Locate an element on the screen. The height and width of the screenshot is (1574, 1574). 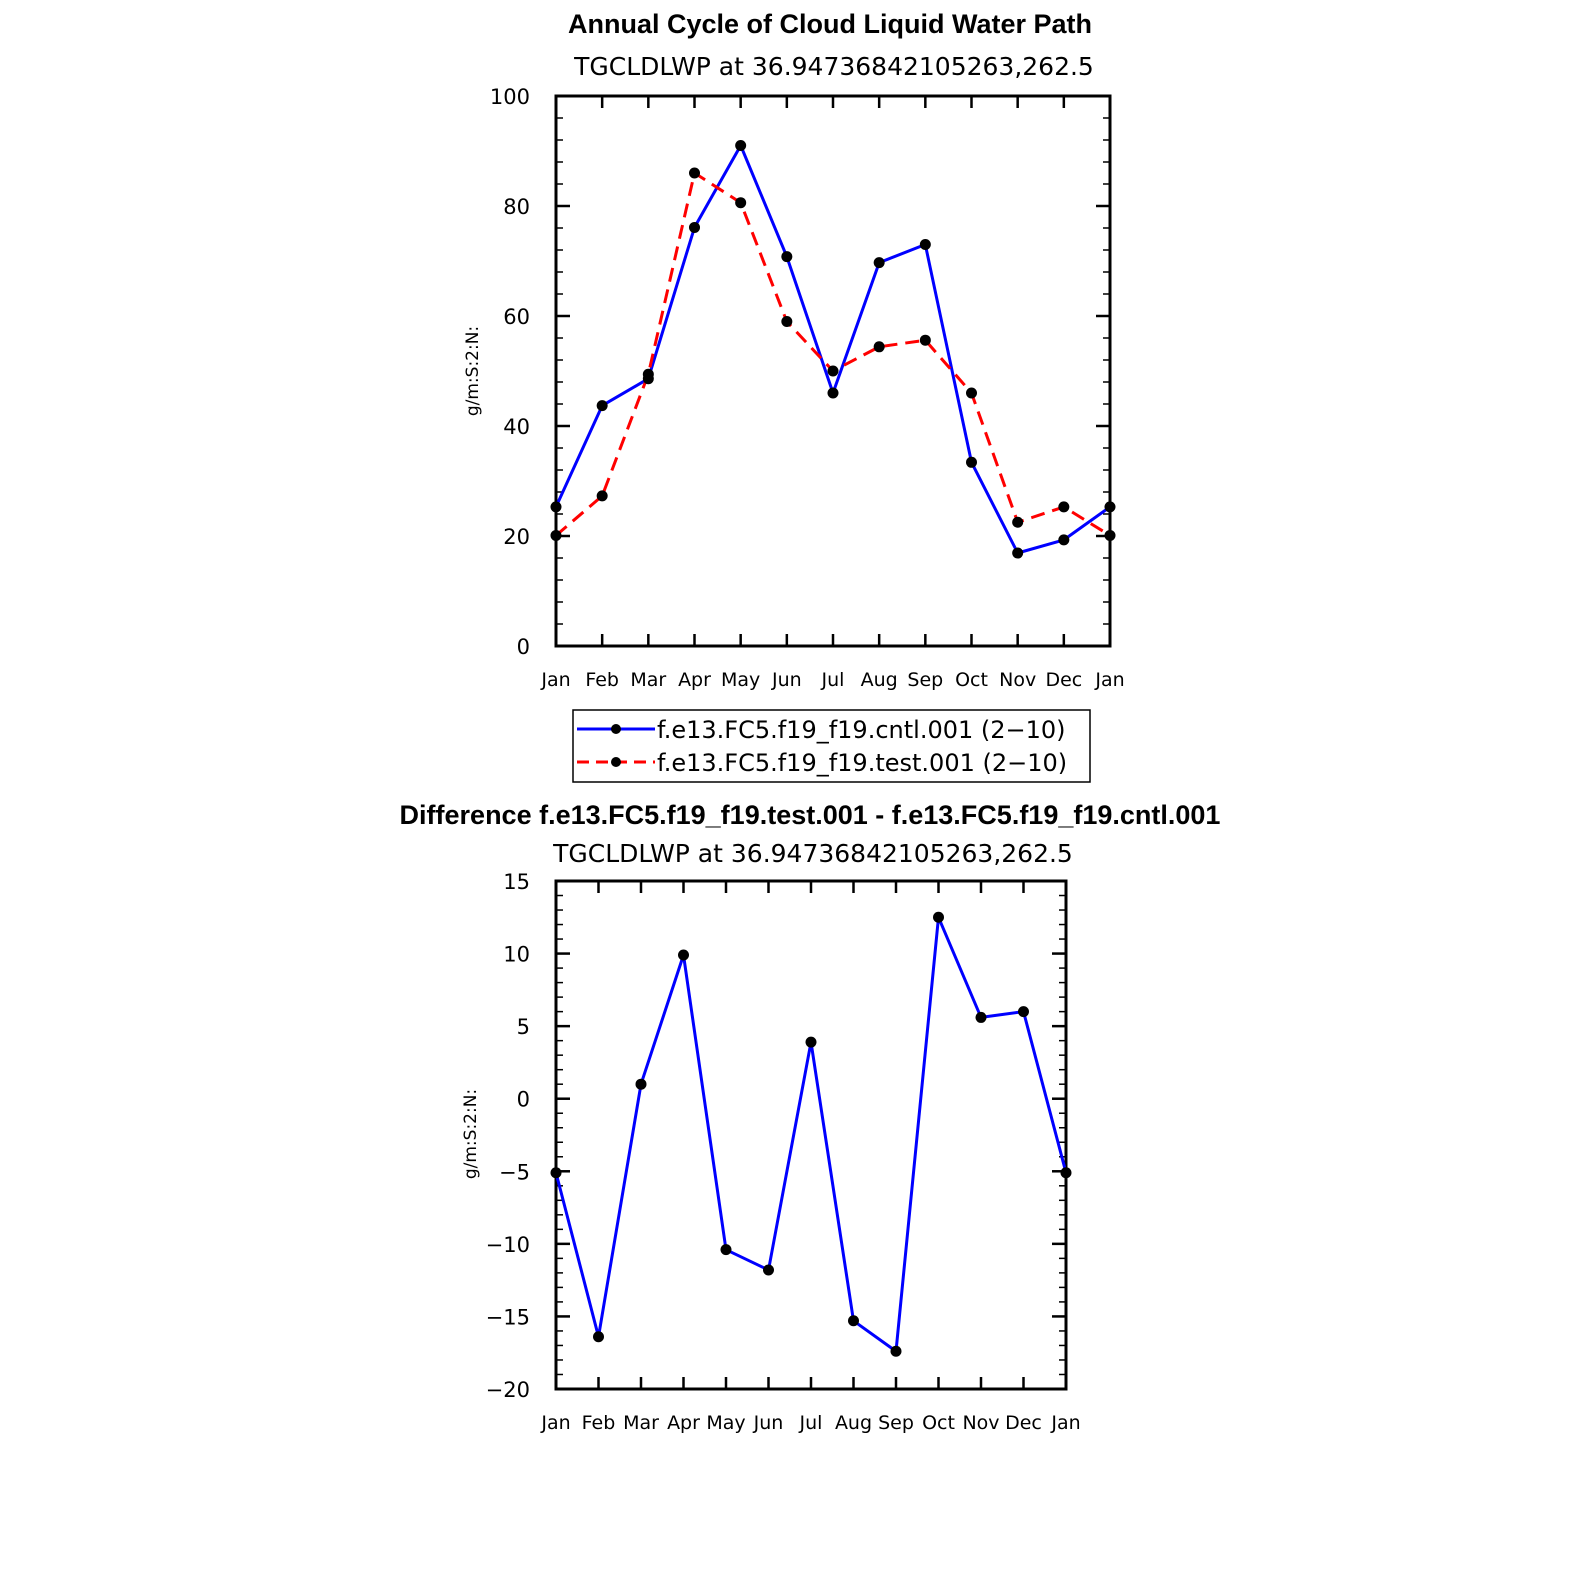
legend-marker-cntl is located at coordinates (616, 729).